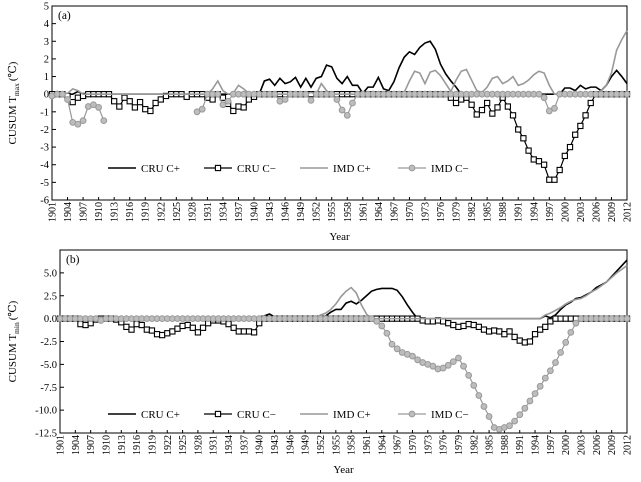 The image size is (641, 482). What do you see at coordinates (398, 445) in the screenshot?
I see `x-tick-label: 1967` at bounding box center [398, 445].